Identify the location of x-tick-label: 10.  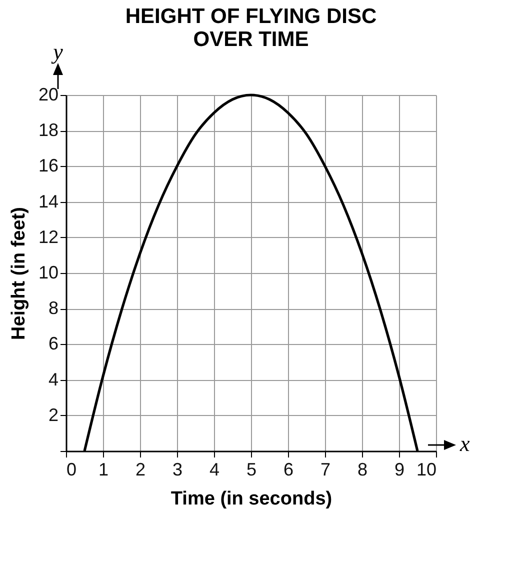
(426, 470).